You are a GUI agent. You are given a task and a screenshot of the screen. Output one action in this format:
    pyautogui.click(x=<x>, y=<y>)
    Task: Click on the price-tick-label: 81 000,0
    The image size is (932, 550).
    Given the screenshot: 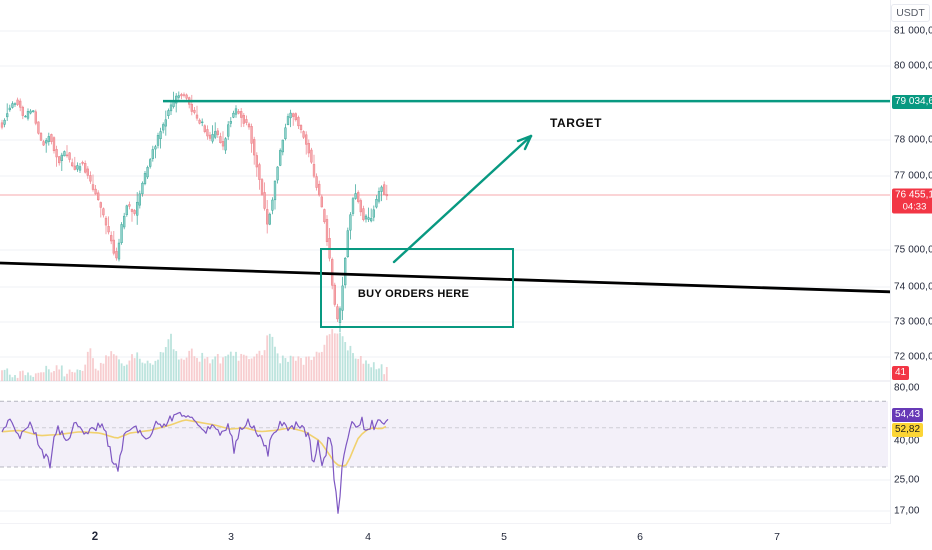 What is the action you would take?
    pyautogui.click(x=913, y=31)
    